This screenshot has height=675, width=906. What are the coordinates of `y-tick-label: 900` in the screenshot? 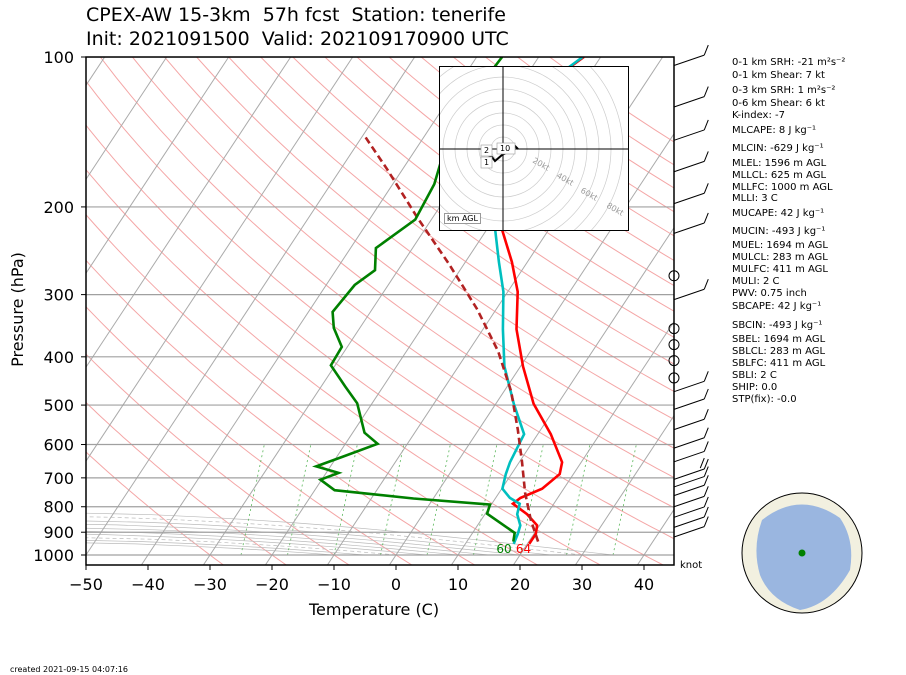 It's located at (58, 532).